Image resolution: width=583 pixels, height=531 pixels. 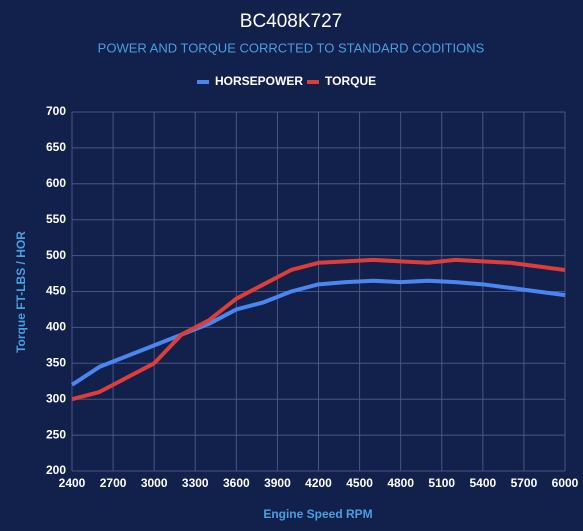 What do you see at coordinates (400, 483) in the screenshot?
I see `x-tick-label: 4800` at bounding box center [400, 483].